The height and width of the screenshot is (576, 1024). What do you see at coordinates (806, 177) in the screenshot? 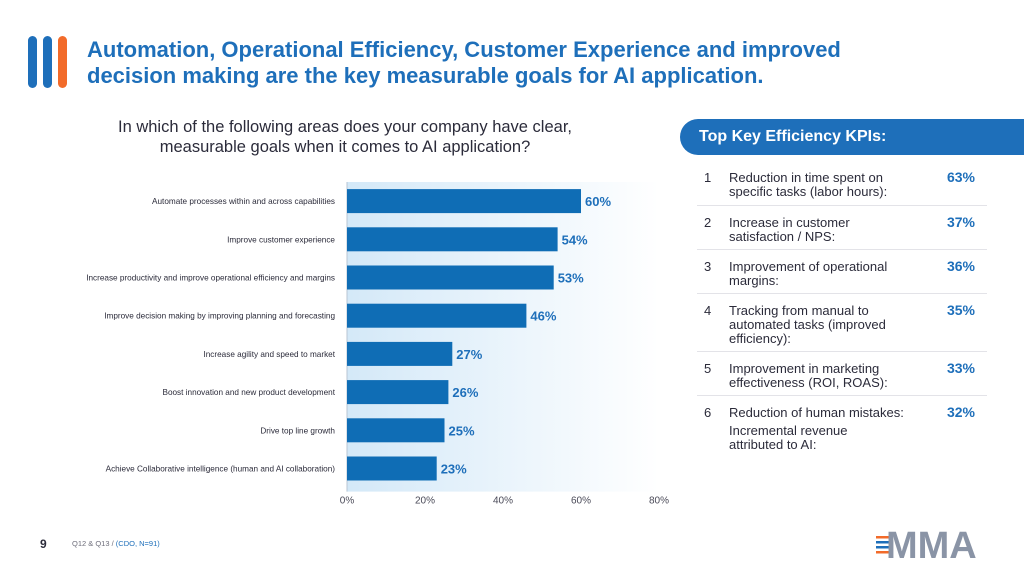
I see `kpi-text-line: Reduction in time spent on` at bounding box center [806, 177].